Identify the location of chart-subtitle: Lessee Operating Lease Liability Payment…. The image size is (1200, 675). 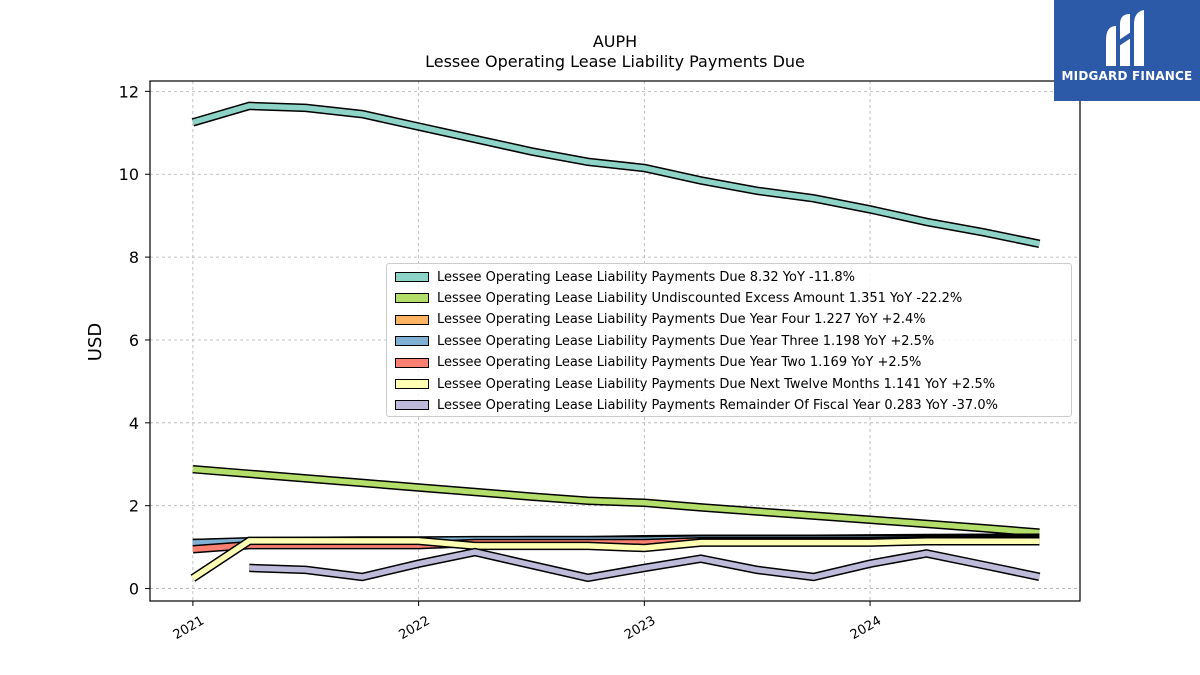
(615, 61).